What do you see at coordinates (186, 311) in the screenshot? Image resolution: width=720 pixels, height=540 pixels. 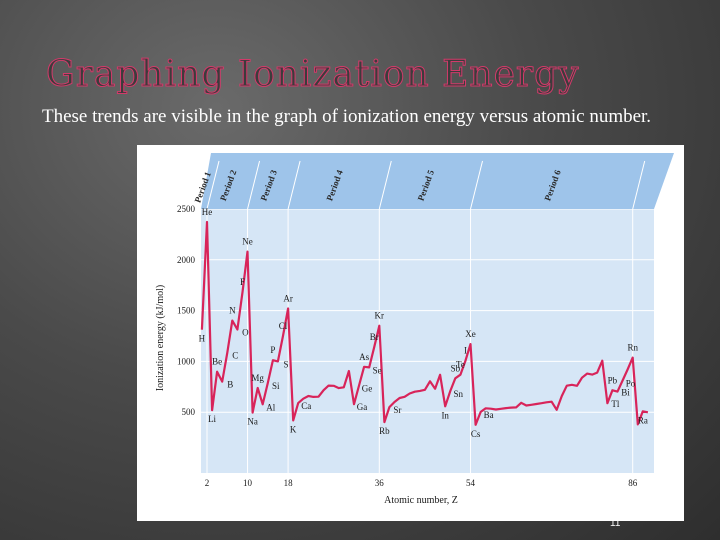 I see `y-tick-label: 1500` at bounding box center [186, 311].